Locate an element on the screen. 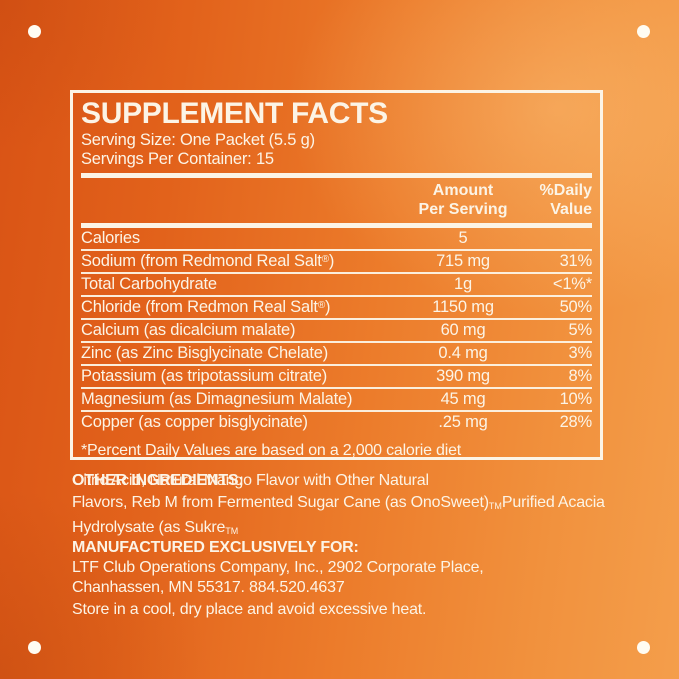  table-row: Calcium (as dicalcium malate) 60 mg 5% is located at coordinates (336, 331).